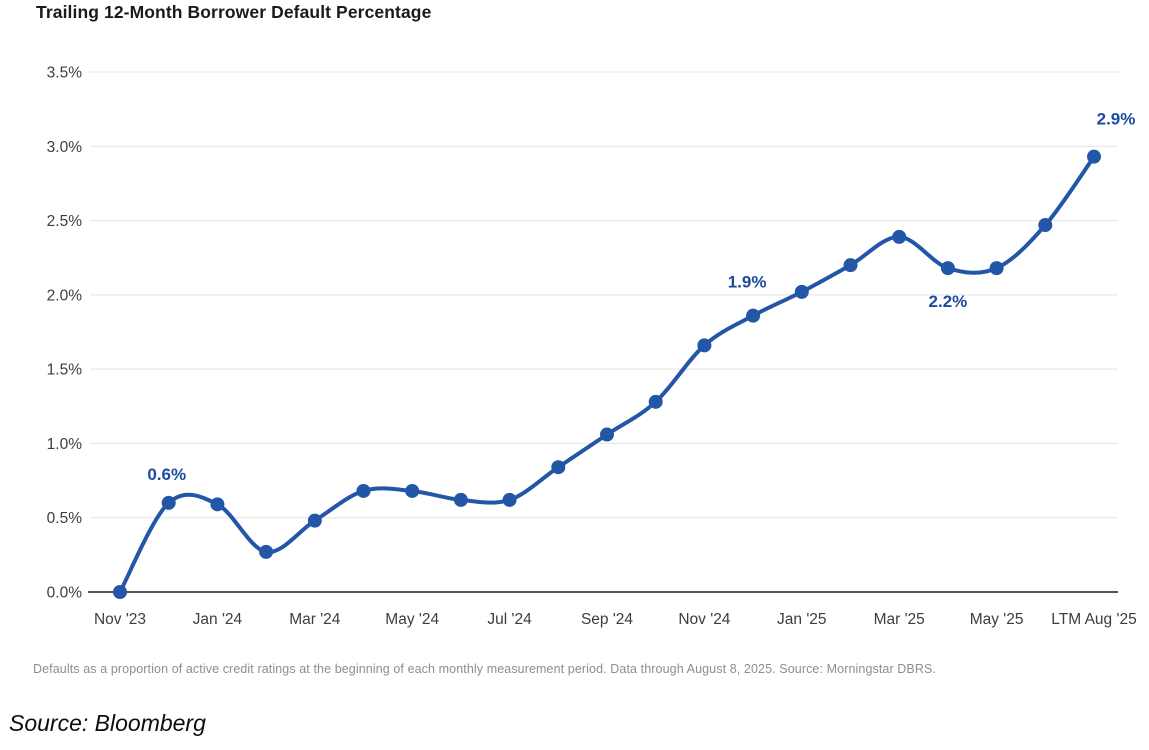 The height and width of the screenshot is (750, 1149). I want to click on x-tick-label: Mar '25, so click(899, 619).